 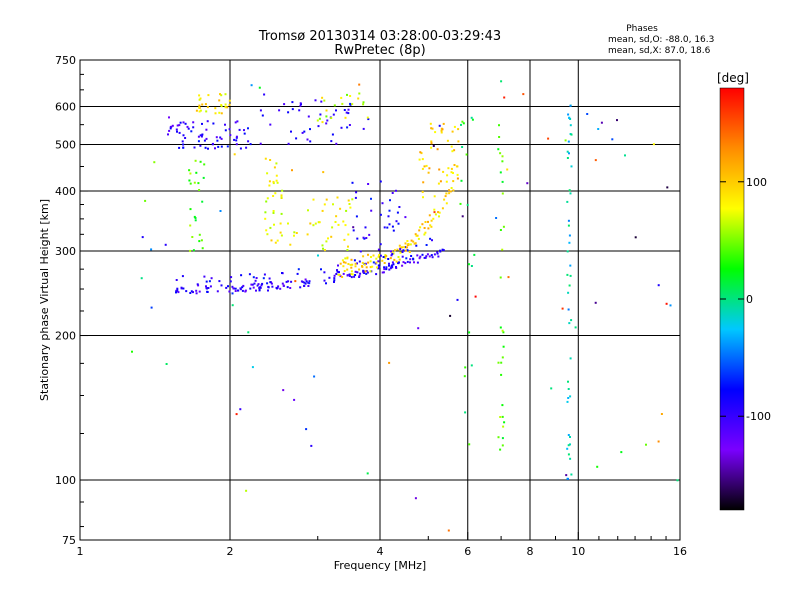 What do you see at coordinates (65, 480) in the screenshot?
I see `y-tick-label: 100` at bounding box center [65, 480].